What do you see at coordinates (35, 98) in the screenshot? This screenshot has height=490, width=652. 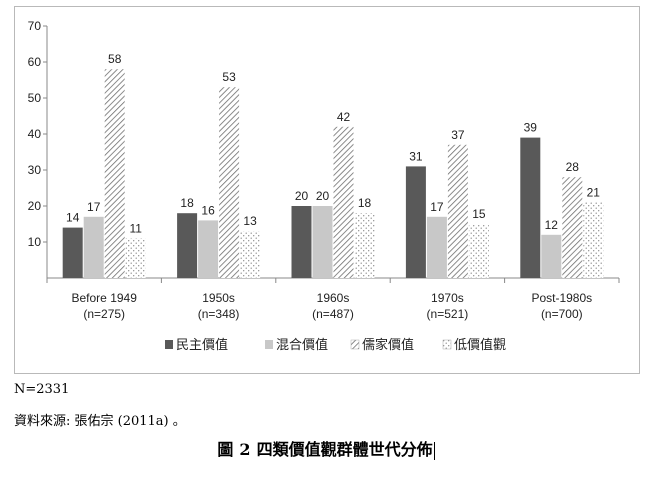 I see `y-tick-label: 50` at bounding box center [35, 98].